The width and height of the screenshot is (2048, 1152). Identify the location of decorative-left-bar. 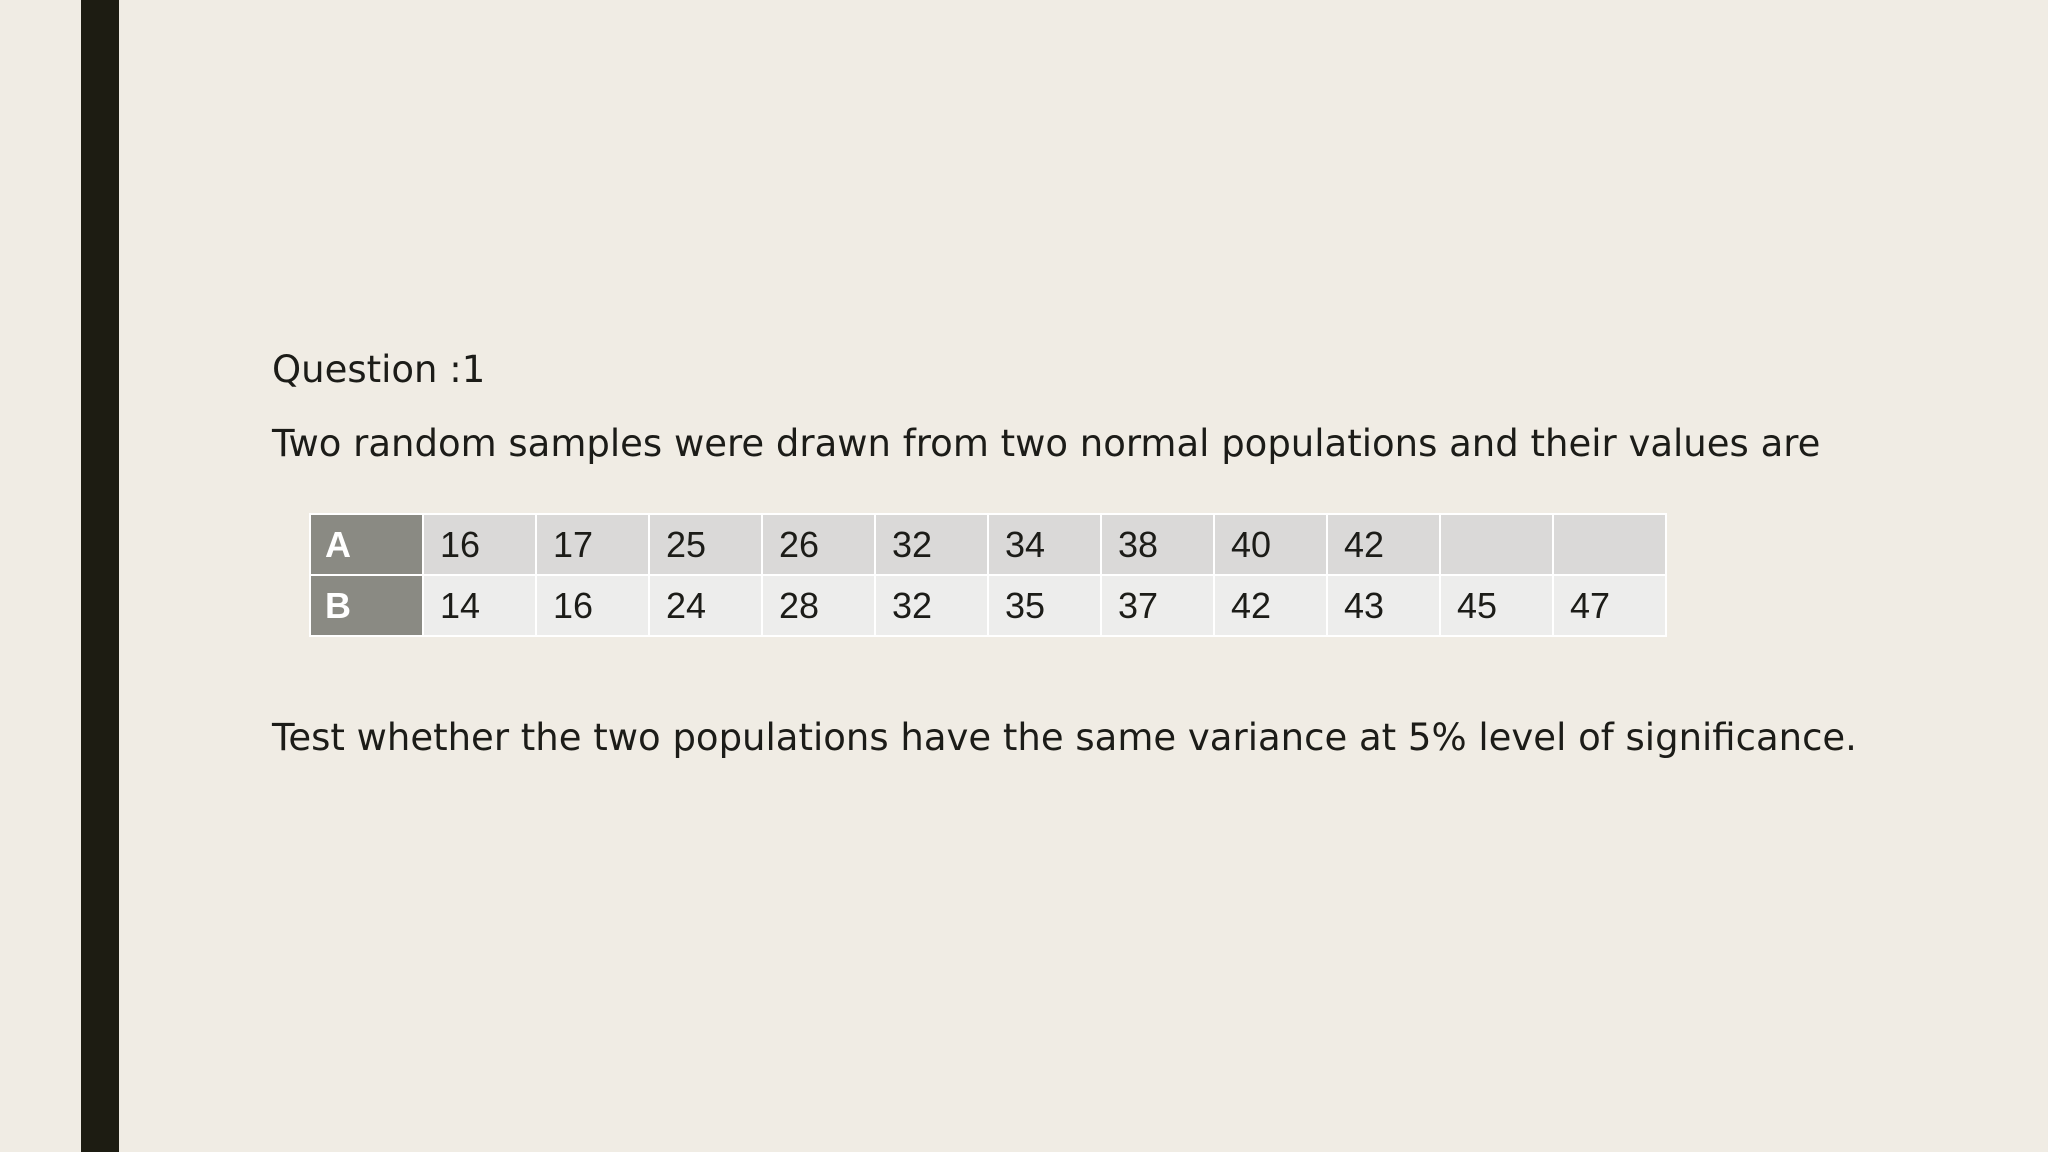
(100, 576).